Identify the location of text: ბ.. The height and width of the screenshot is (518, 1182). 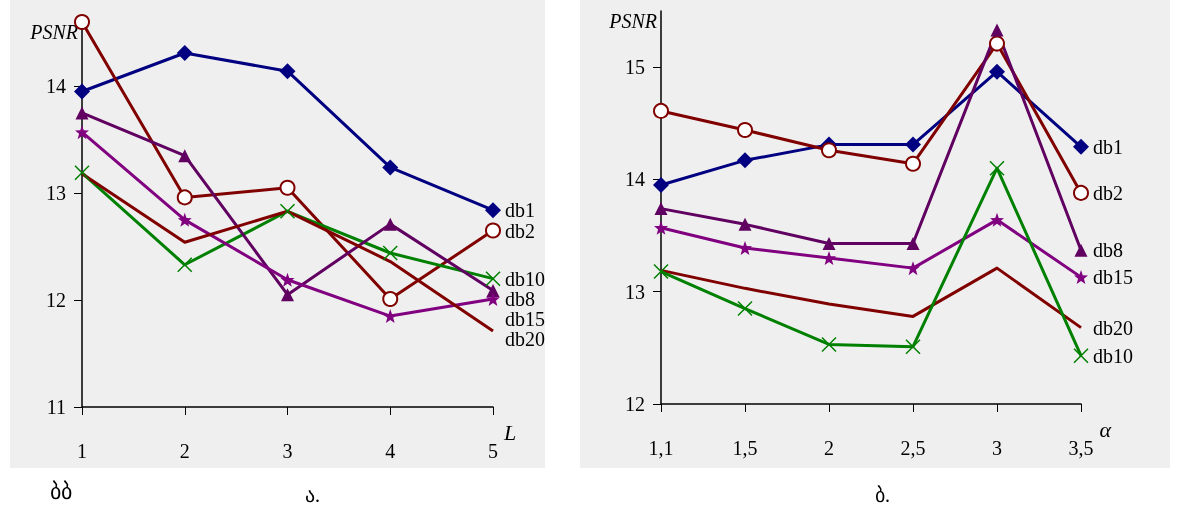
(882, 495).